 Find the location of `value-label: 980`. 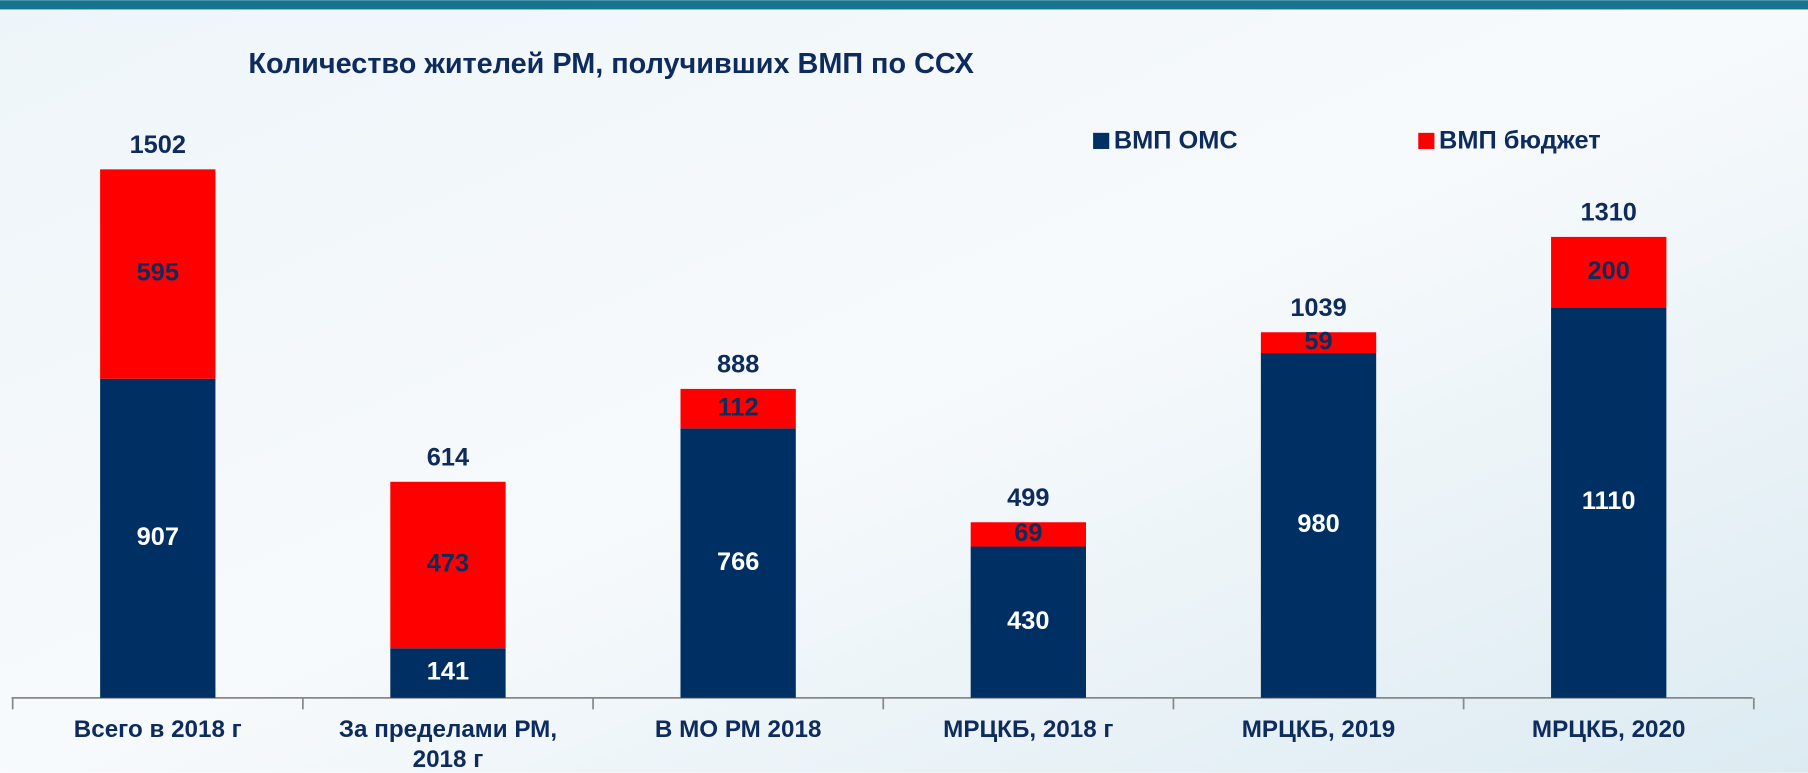

value-label: 980 is located at coordinates (1318, 524).